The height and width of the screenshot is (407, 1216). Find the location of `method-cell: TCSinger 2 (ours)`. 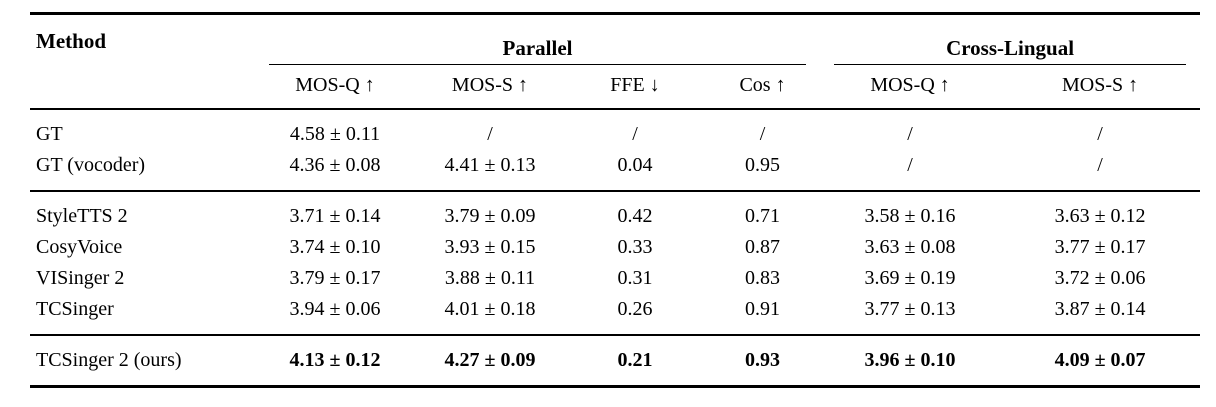

method-cell: TCSinger 2 (ours) is located at coordinates (109, 360).